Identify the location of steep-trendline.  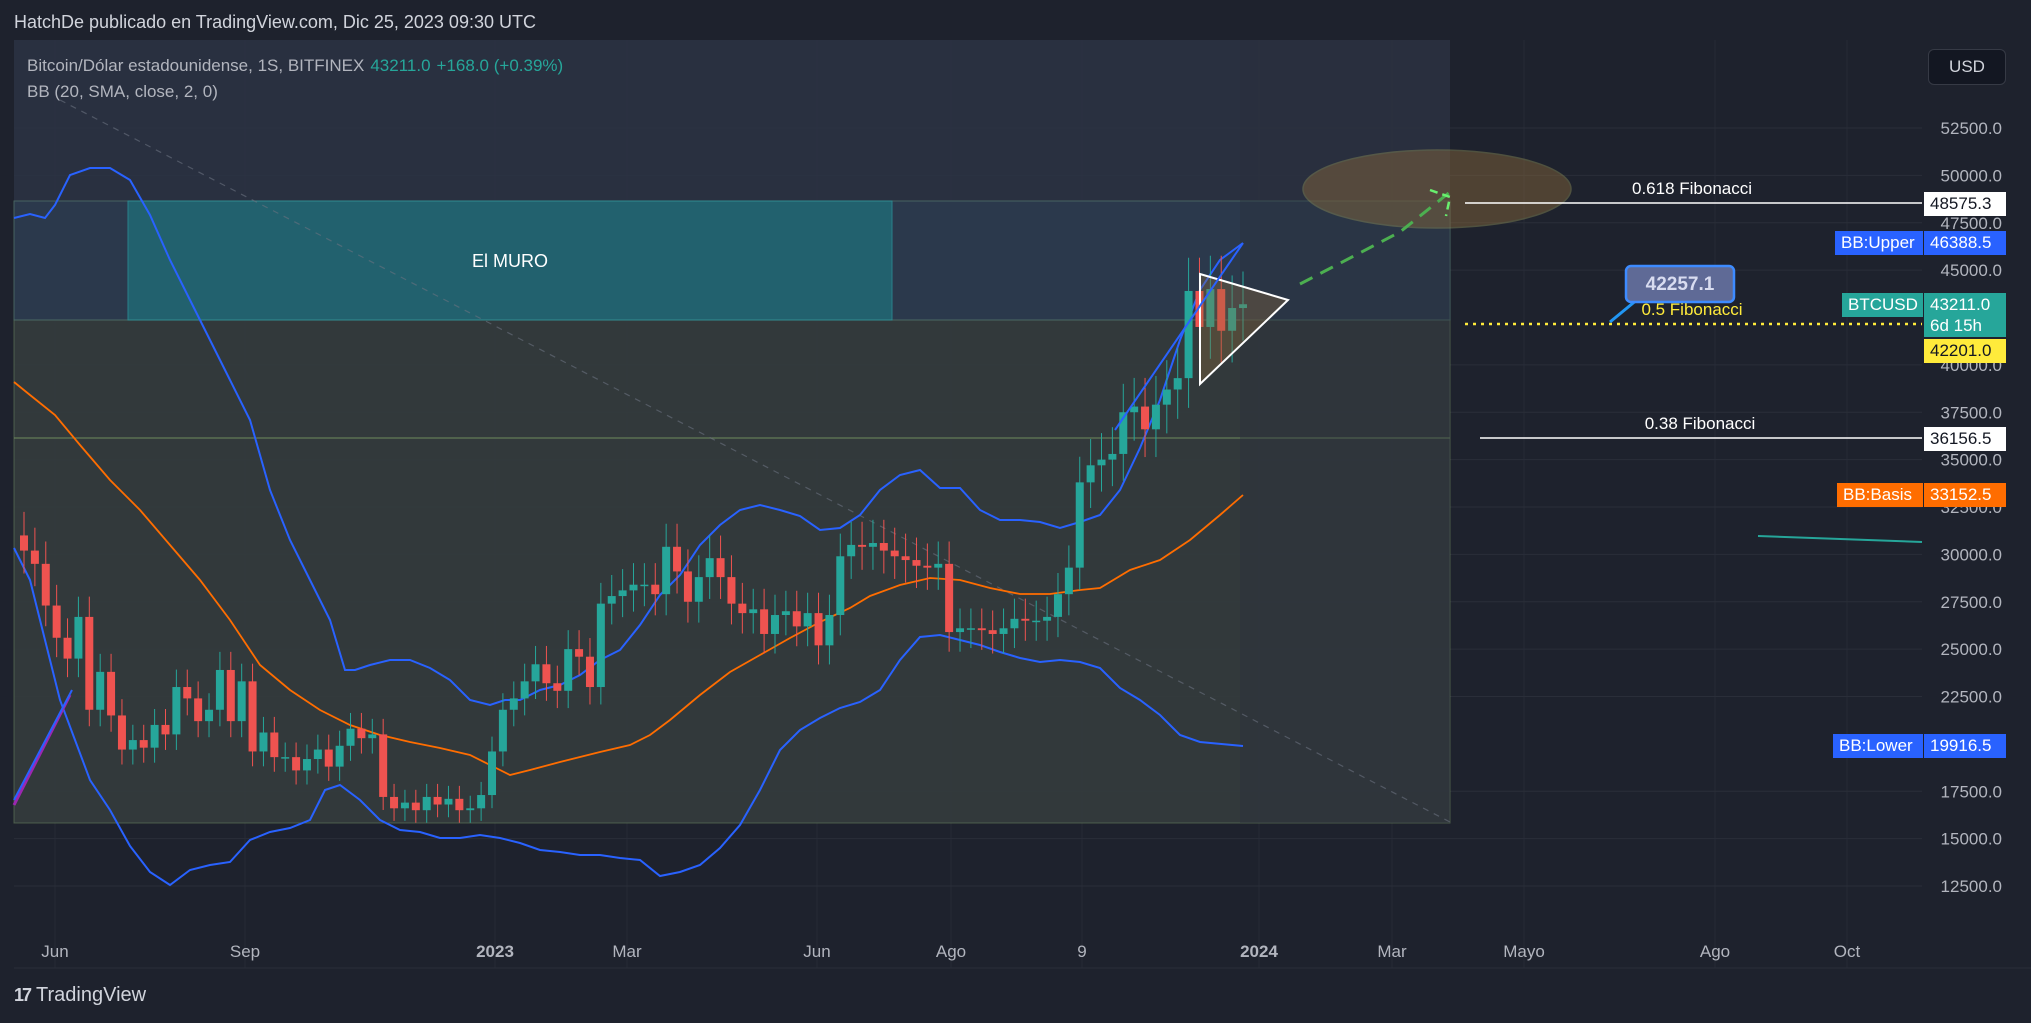
(1179, 336).